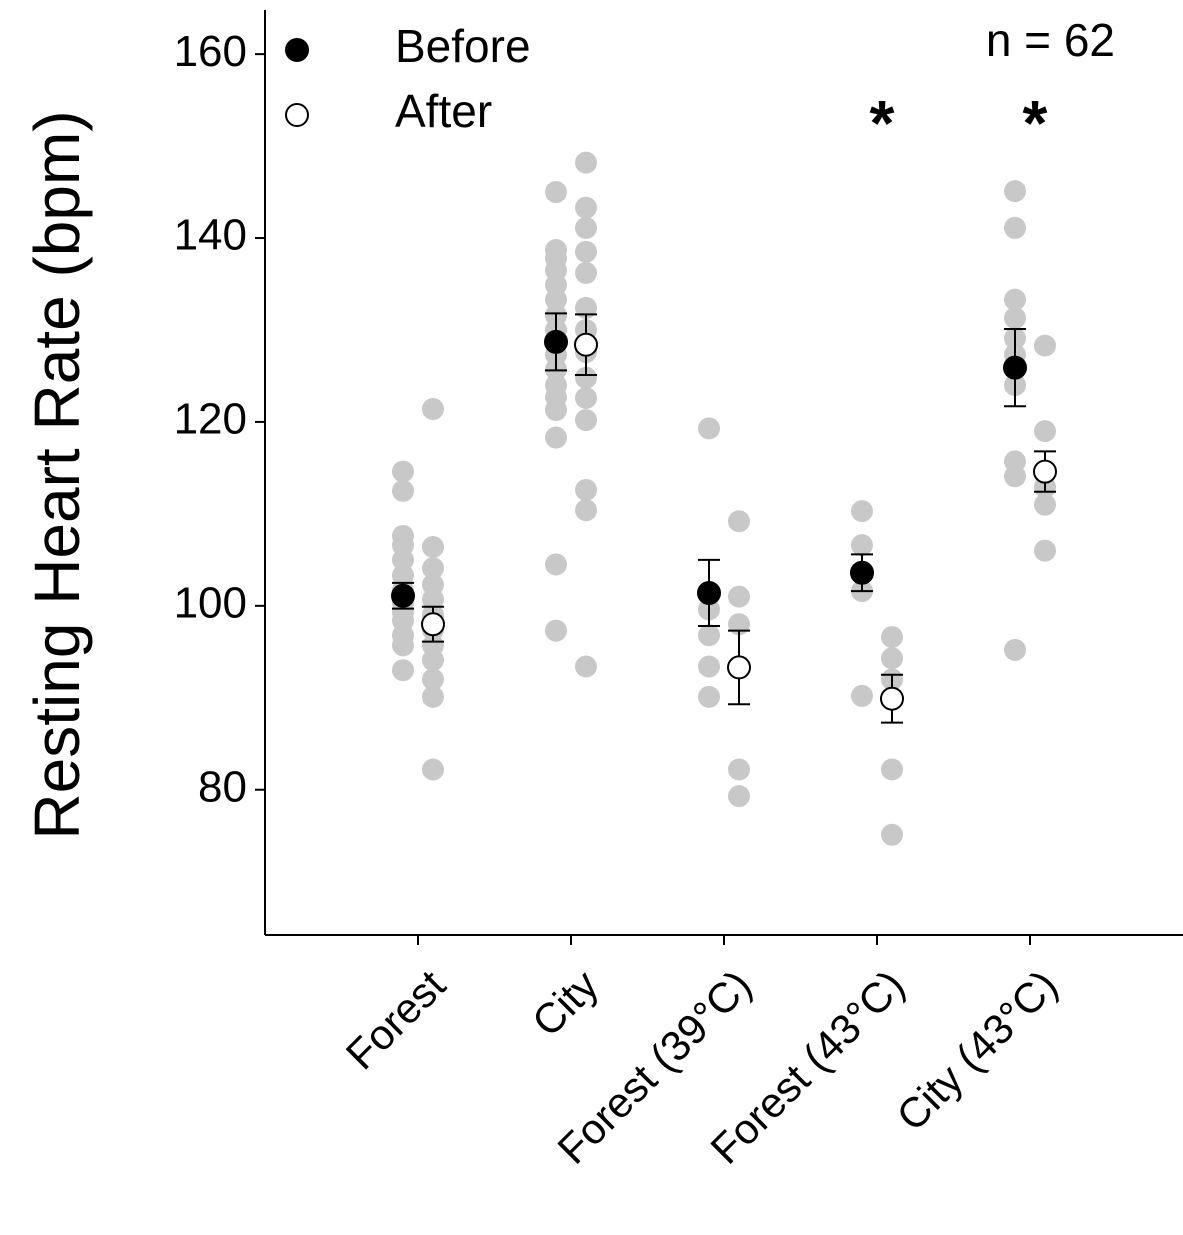 Image resolution: width=1183 pixels, height=1235 pixels. What do you see at coordinates (976, 1050) in the screenshot?
I see `x-tick-label: City (43°C)` at bounding box center [976, 1050].